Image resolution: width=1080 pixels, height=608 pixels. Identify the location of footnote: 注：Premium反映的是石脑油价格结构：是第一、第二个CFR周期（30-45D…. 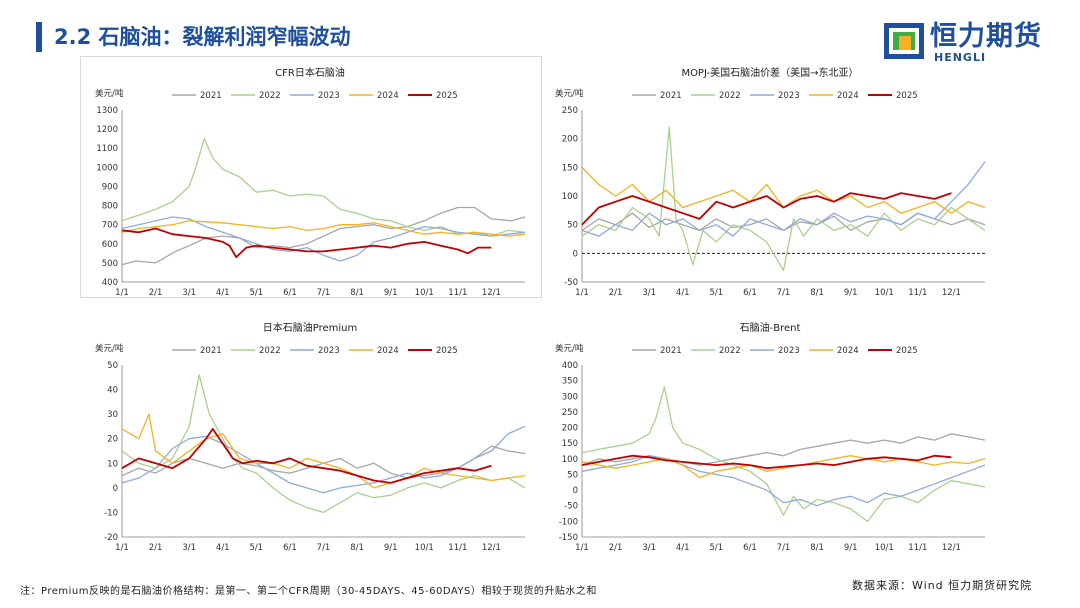
(308, 591).